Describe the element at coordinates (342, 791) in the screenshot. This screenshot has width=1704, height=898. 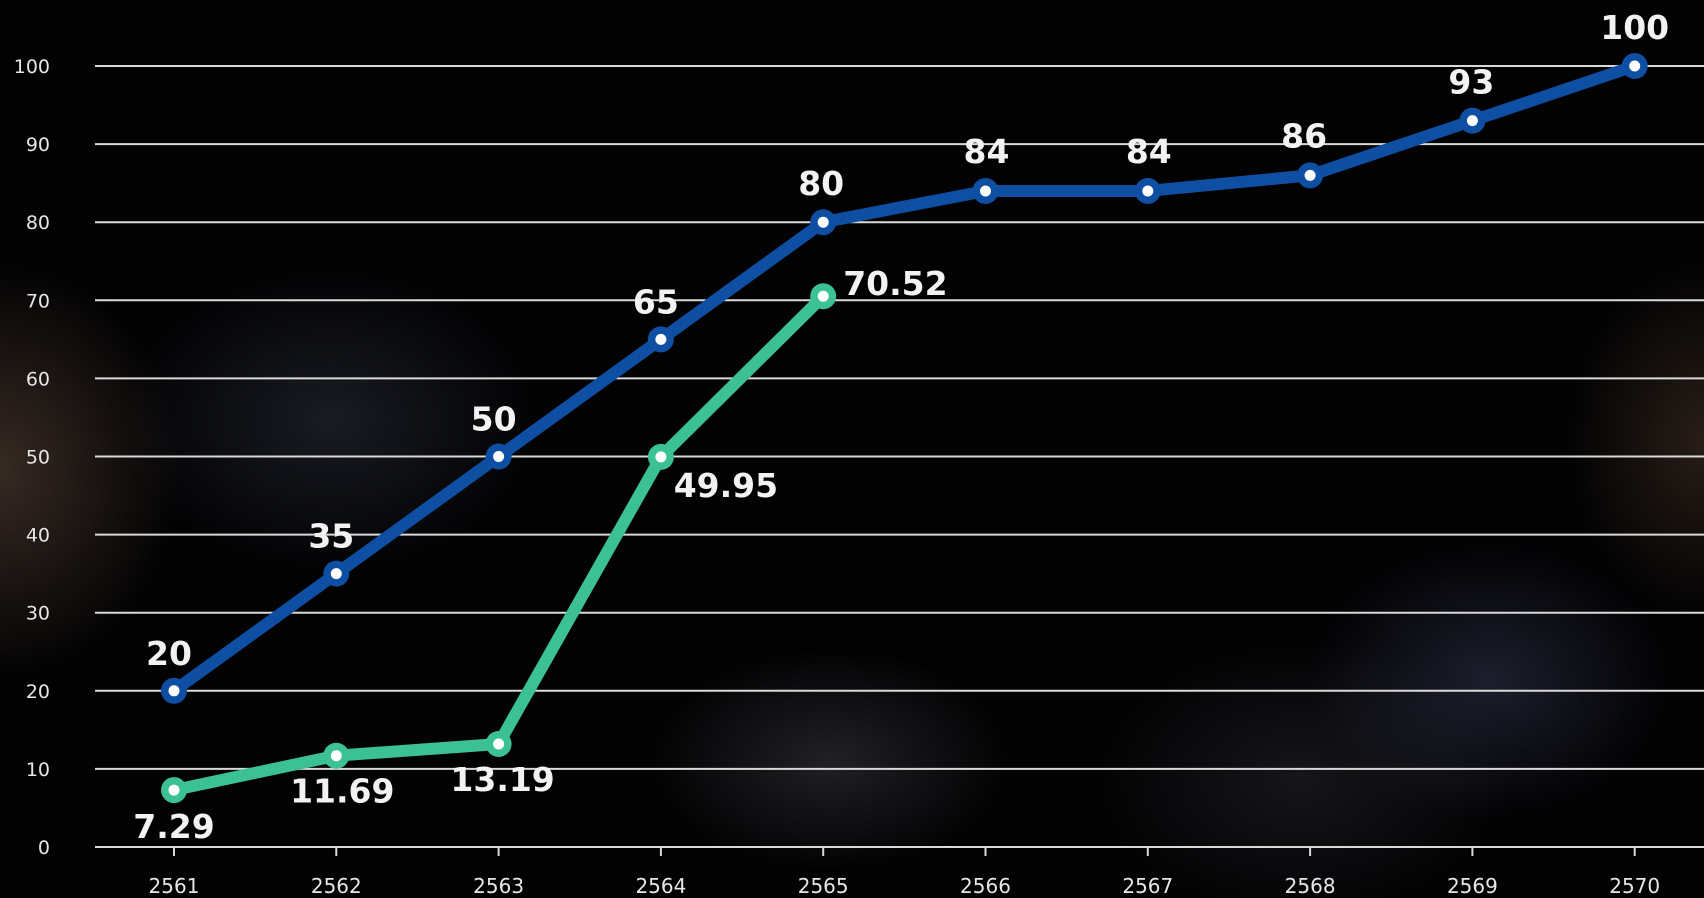
I see `series-2-data-label: 11.69` at that location.